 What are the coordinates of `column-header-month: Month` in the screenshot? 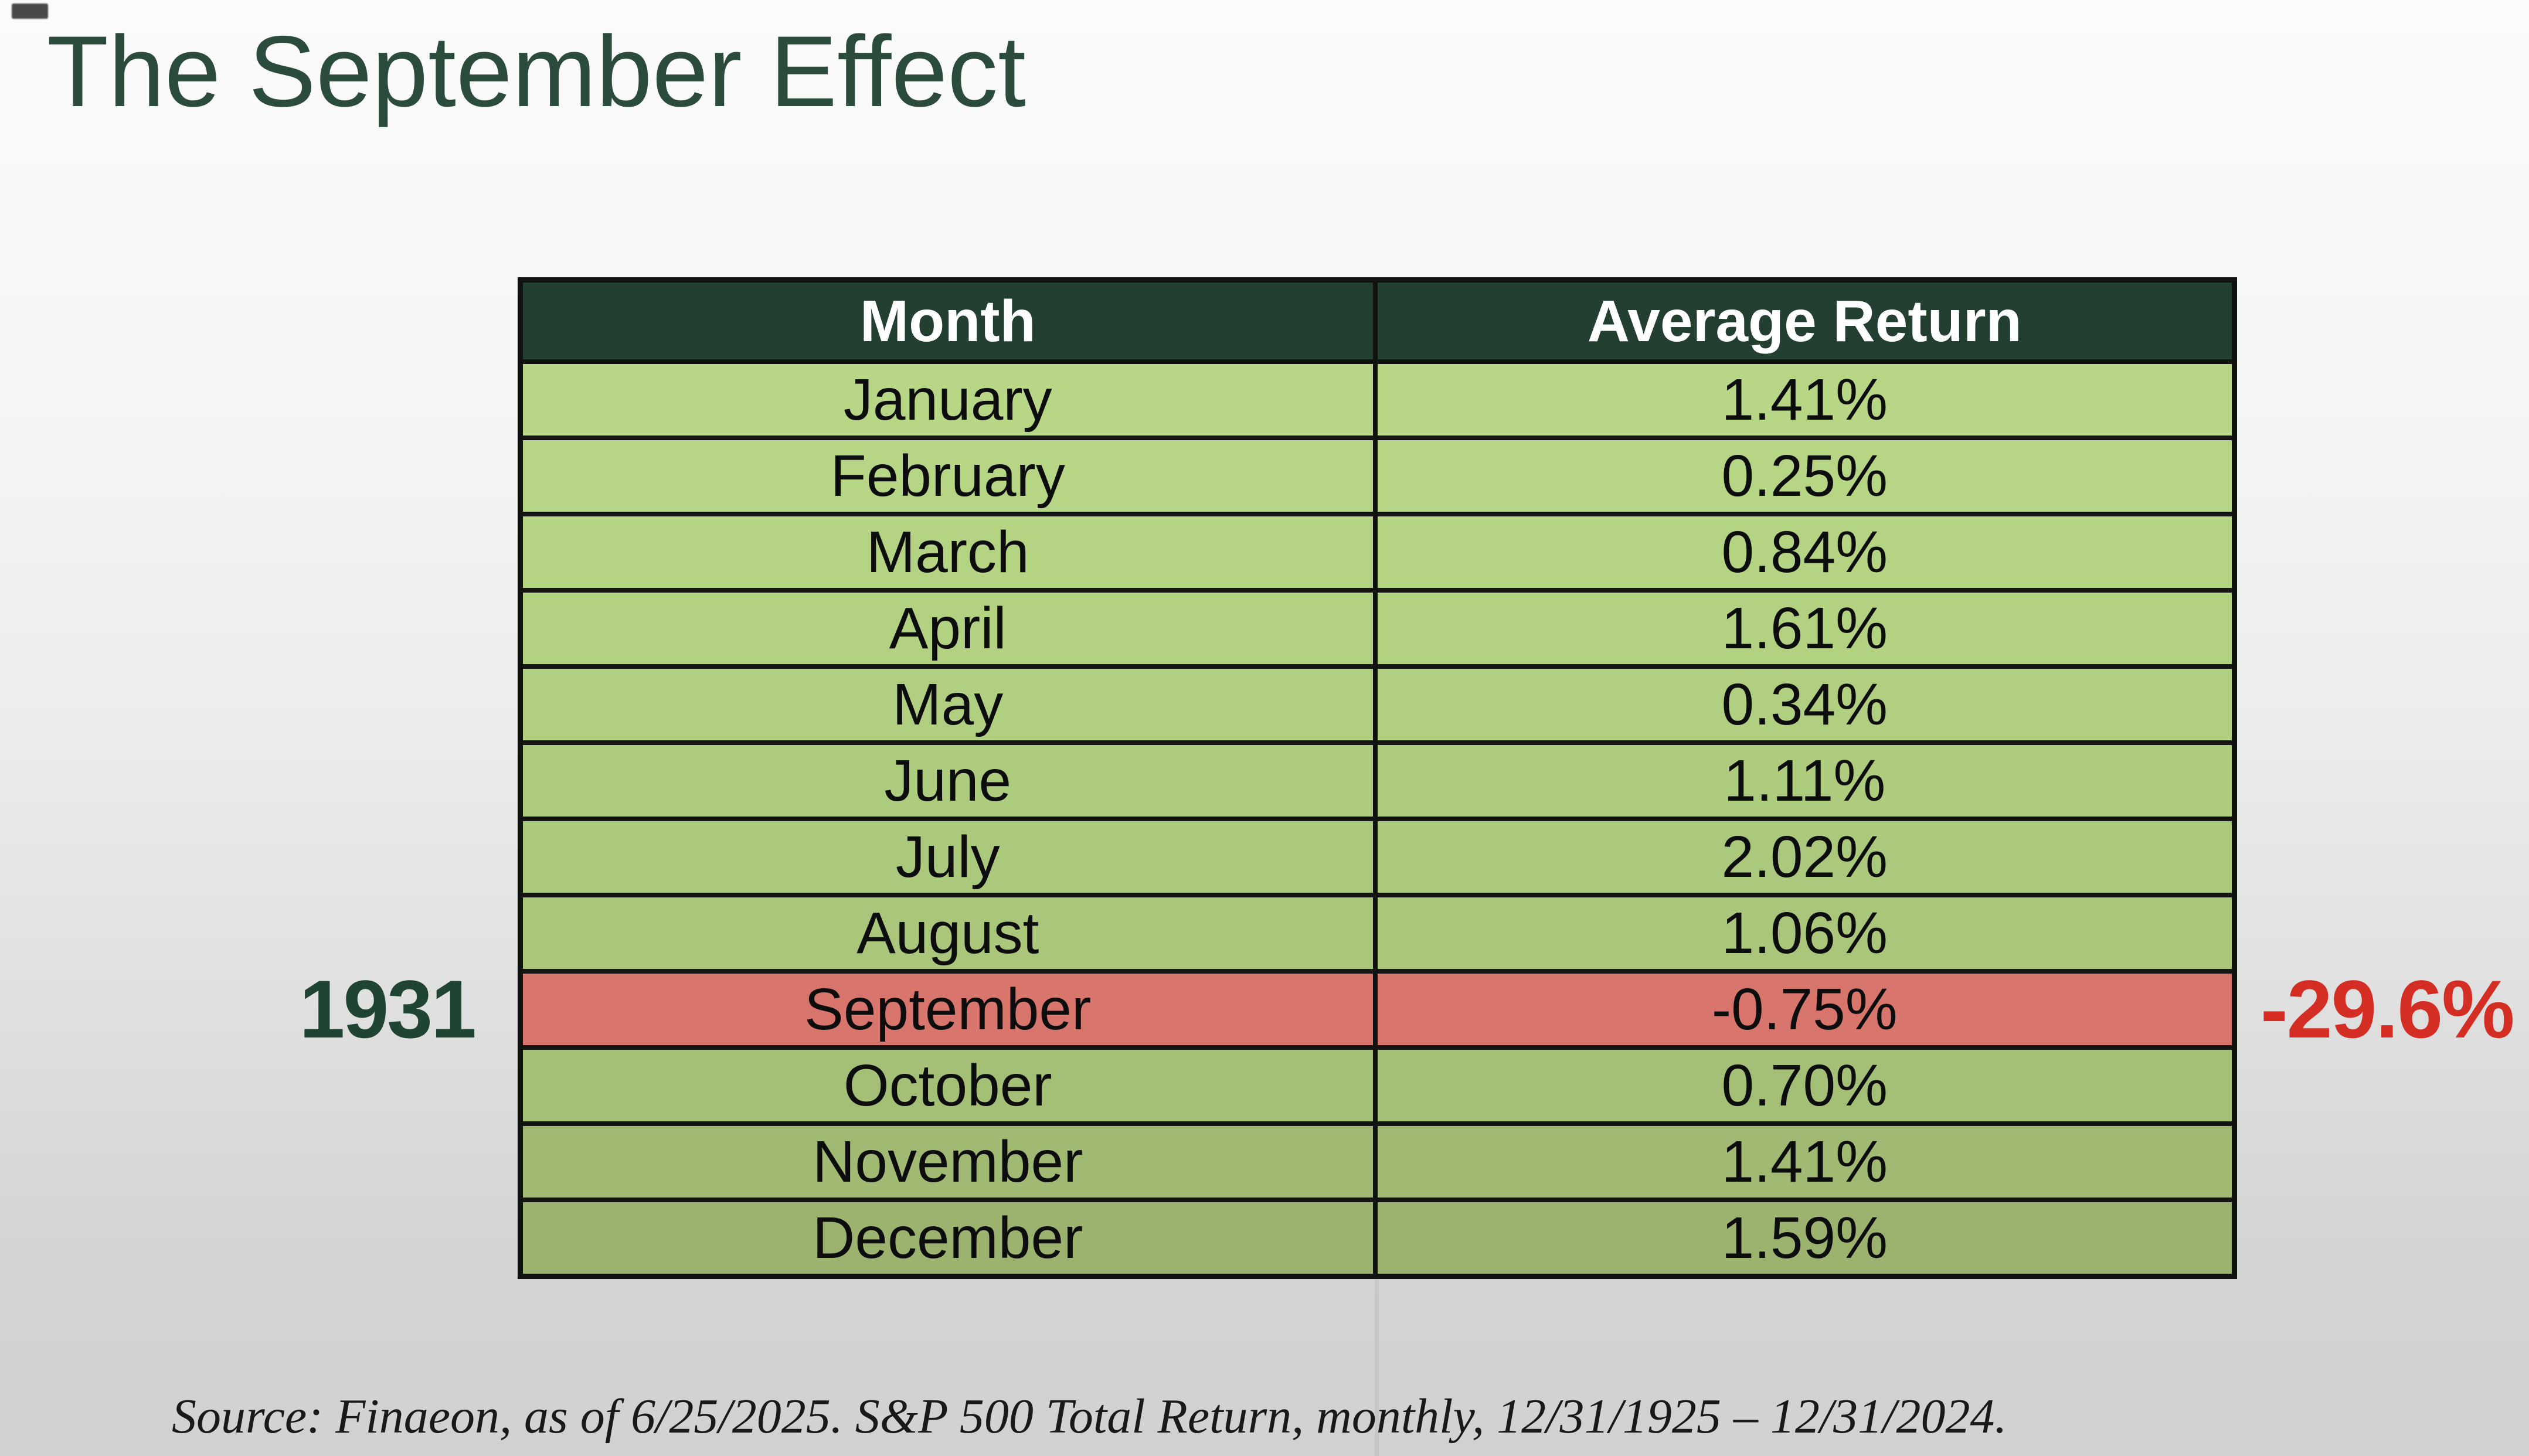 It's located at (950, 324).